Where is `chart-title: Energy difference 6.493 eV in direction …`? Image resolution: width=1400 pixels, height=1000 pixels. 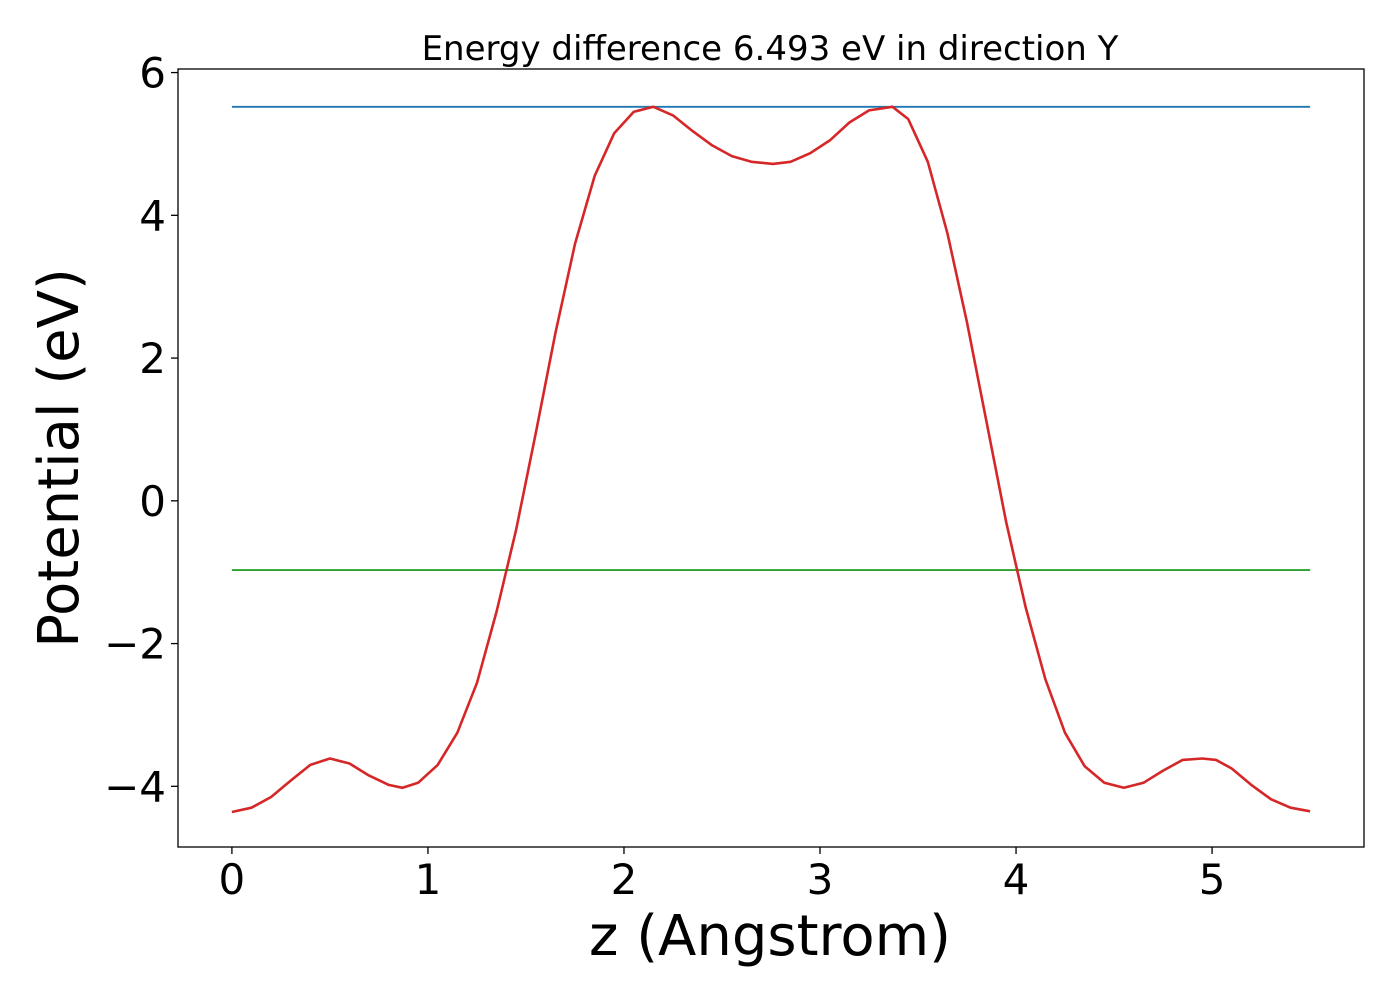 chart-title: Energy difference 6.493 eV in direction … is located at coordinates (770, 49).